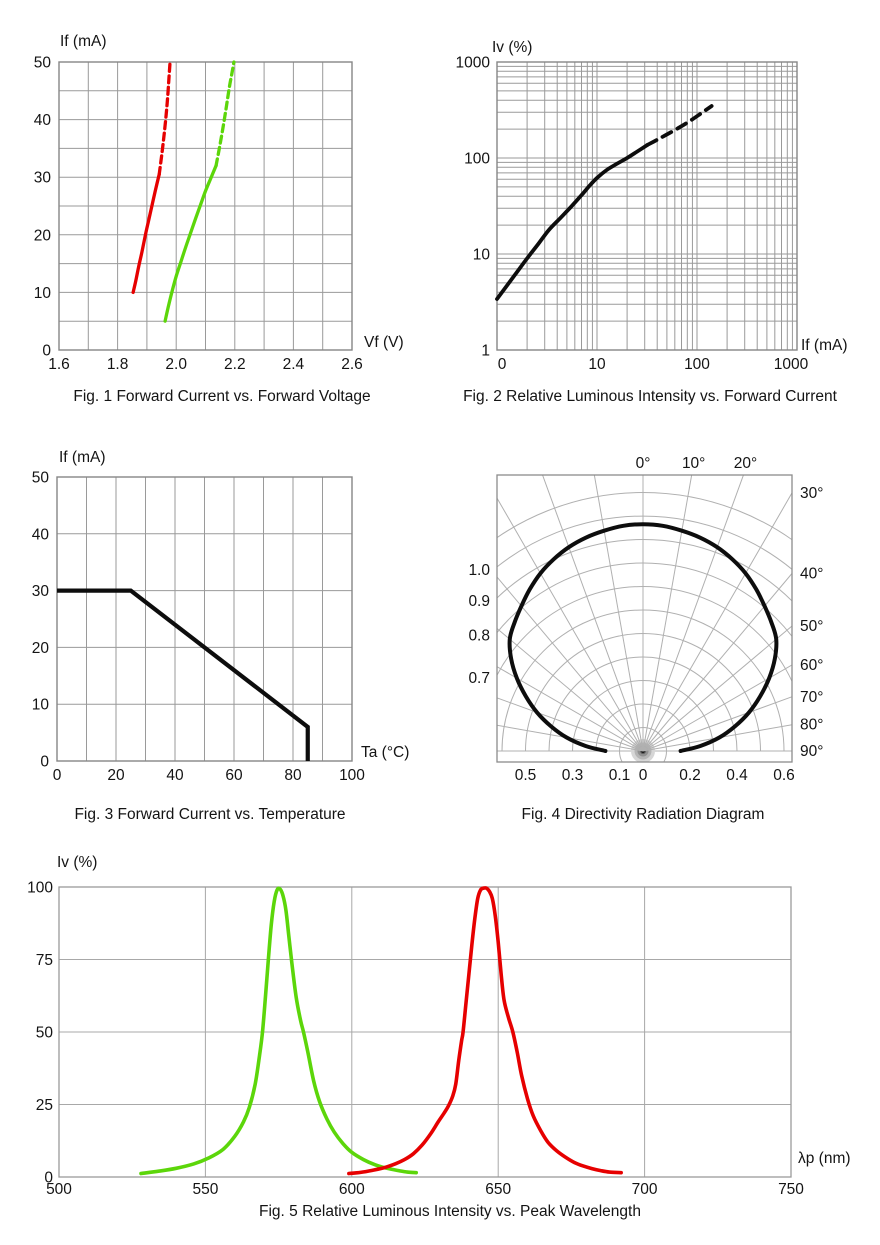  I want to click on tick-label: 0°, so click(643, 463).